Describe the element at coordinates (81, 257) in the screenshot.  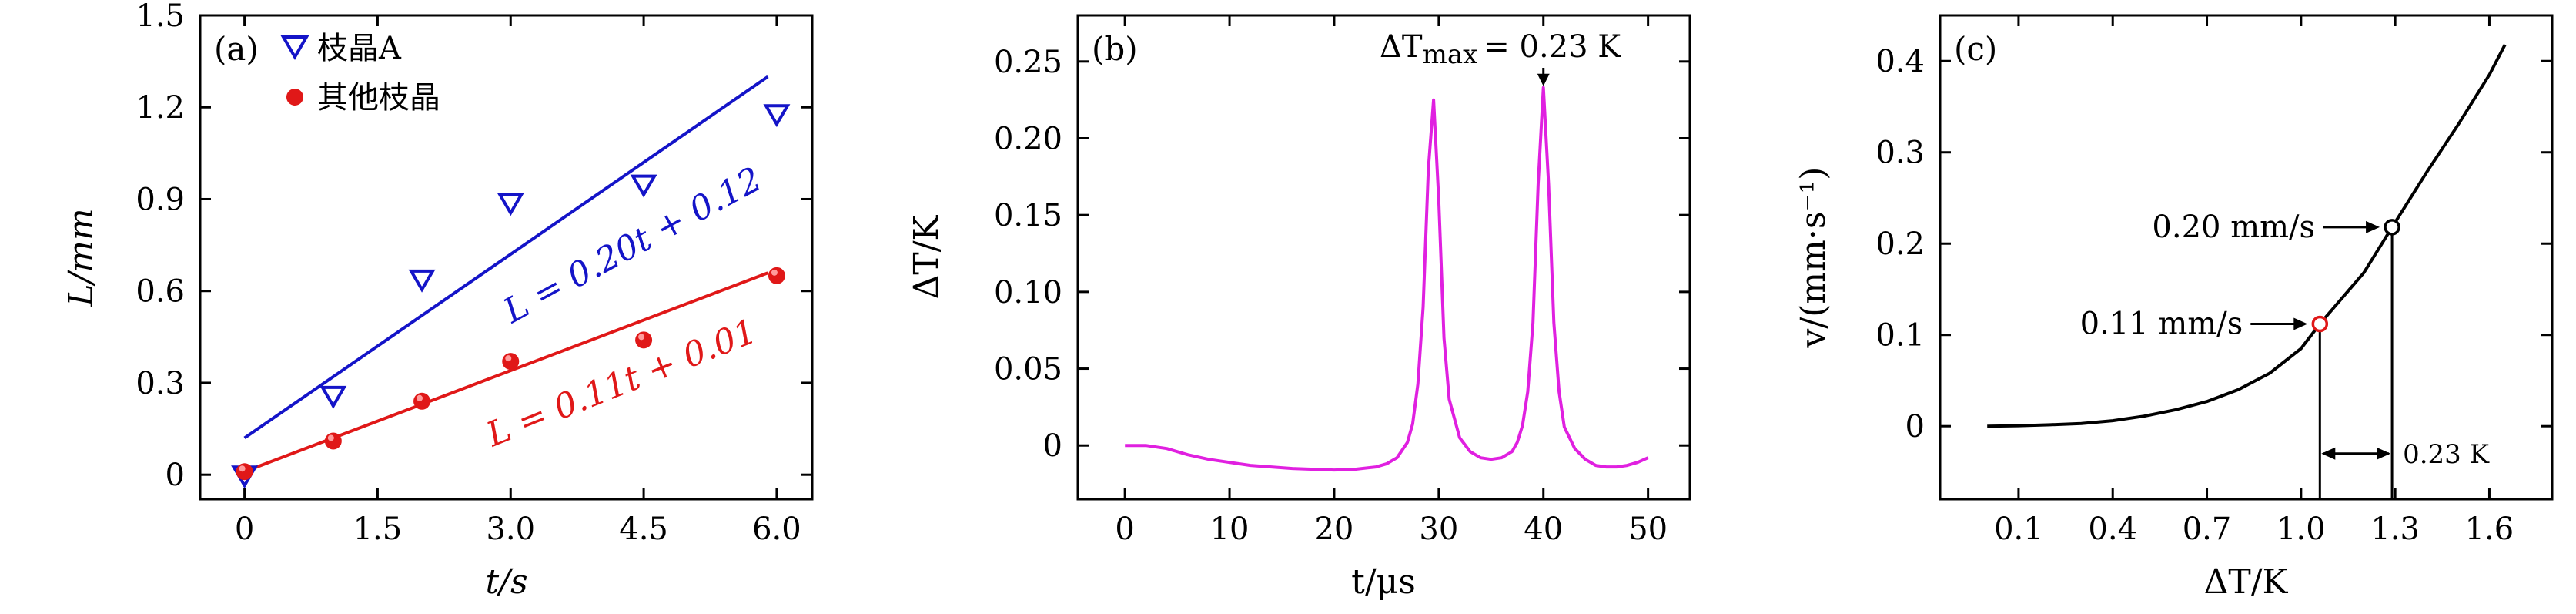
I see `panel-a-ylabel: L/mm` at that location.